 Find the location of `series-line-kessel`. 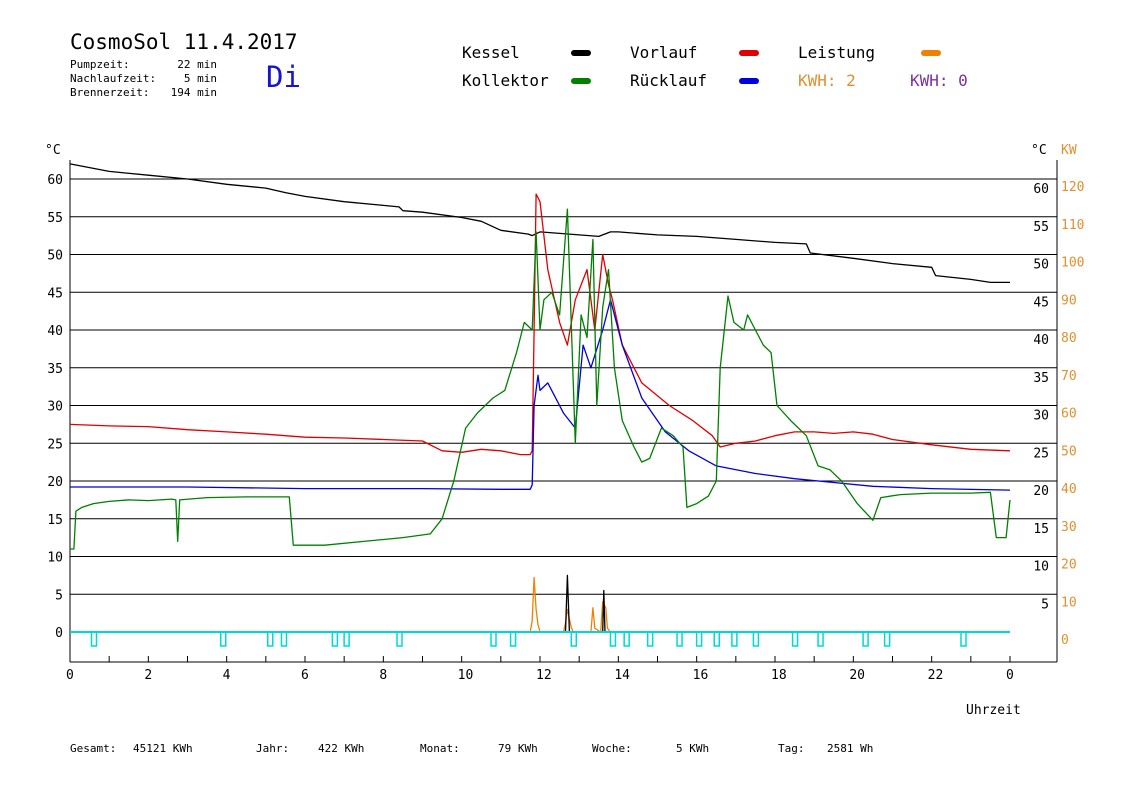

series-line-kessel is located at coordinates (539, 223).